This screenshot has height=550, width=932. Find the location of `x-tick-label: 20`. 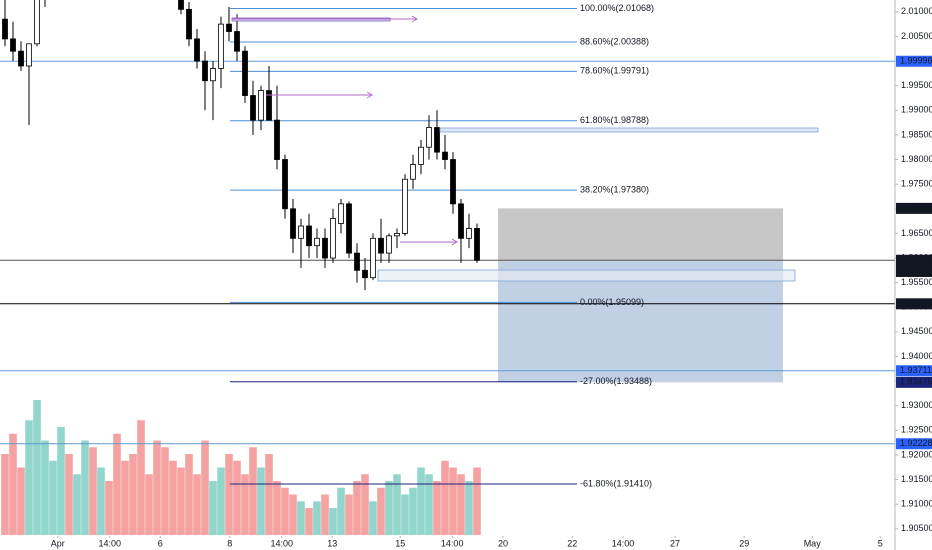

x-tick-label: 20 is located at coordinates (503, 543).